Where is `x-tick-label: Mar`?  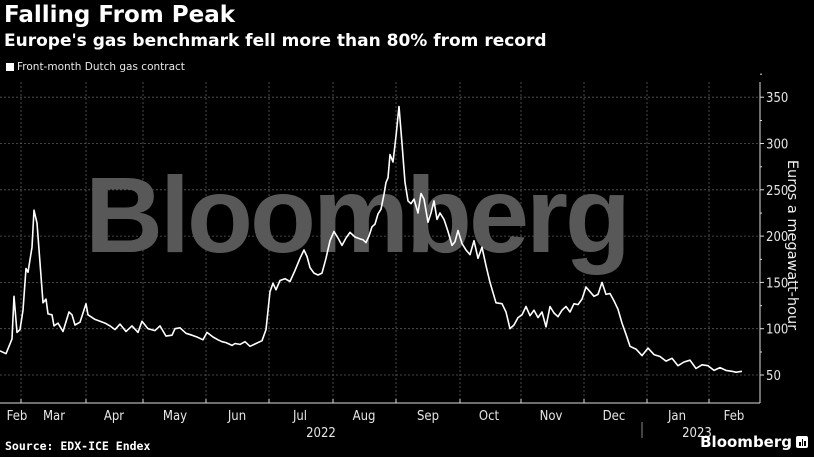 x-tick-label: Mar is located at coordinates (54, 416).